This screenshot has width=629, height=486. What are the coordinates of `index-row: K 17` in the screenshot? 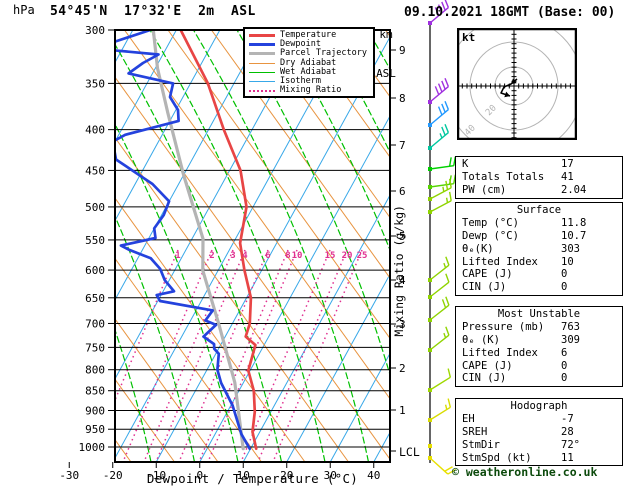 It's located at (542, 164).